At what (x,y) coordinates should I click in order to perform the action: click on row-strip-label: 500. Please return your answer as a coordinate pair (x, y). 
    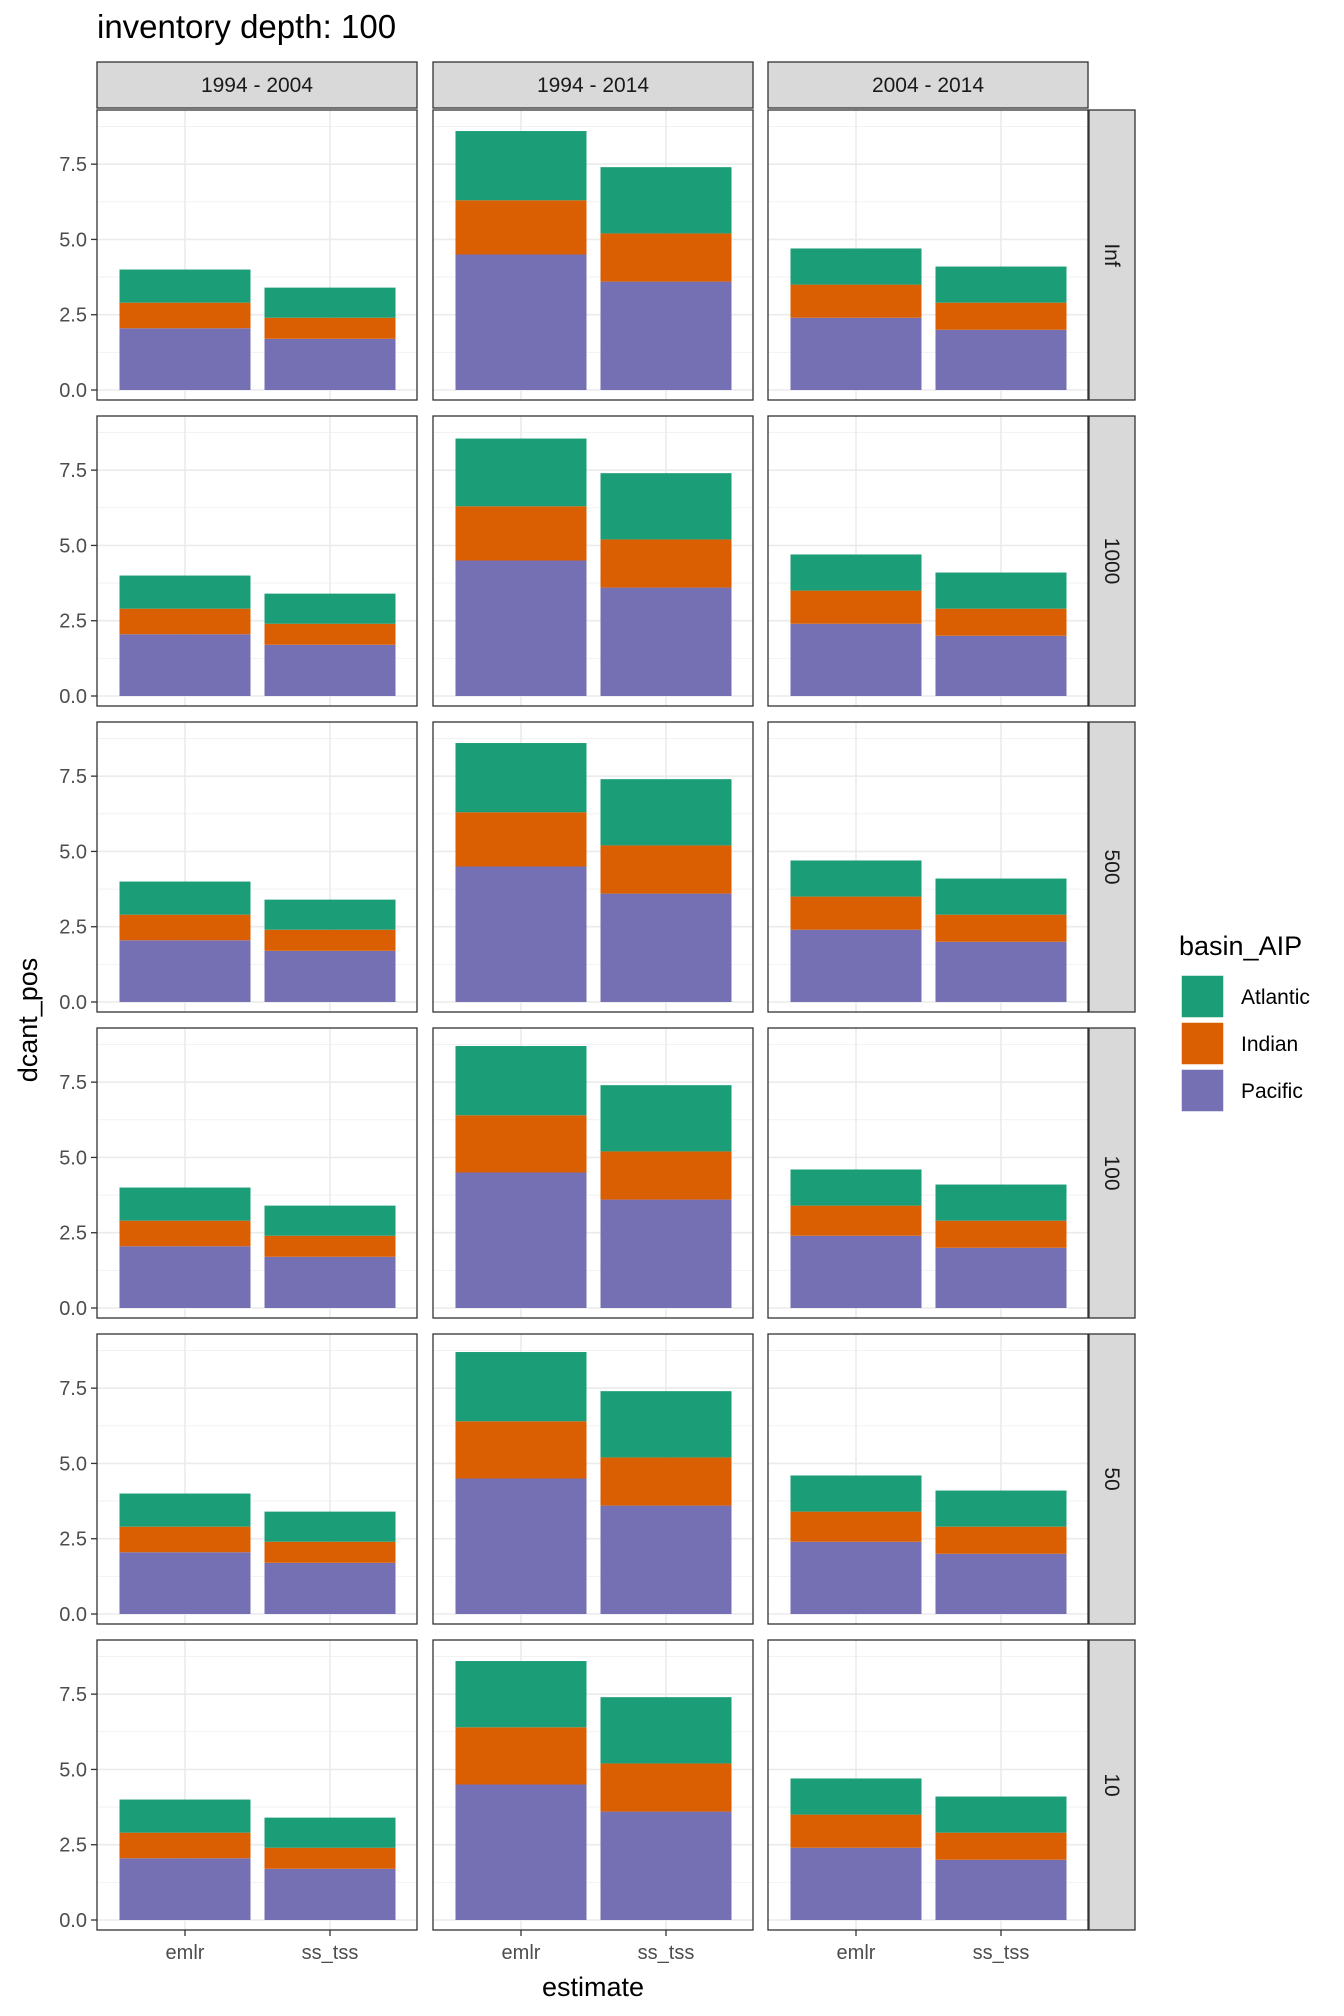
    Looking at the image, I should click on (1111, 866).